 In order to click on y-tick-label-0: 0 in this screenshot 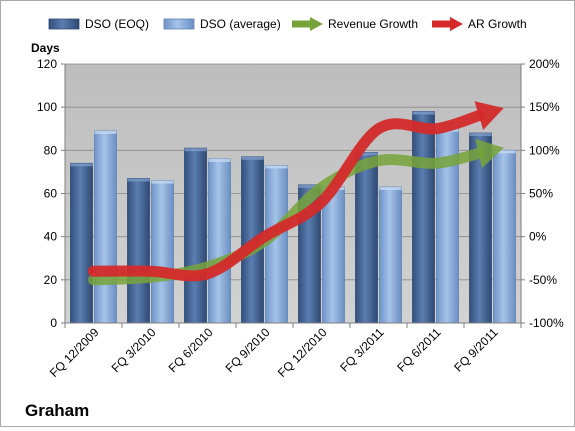, I will do `click(53, 323)`.